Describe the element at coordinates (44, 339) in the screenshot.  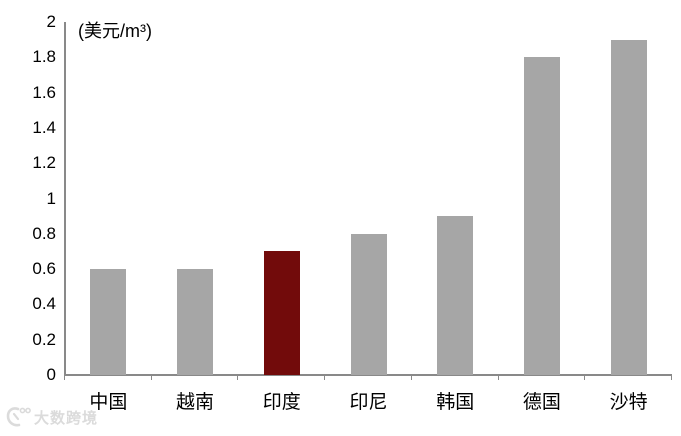
I see `y-axis-tick-label: 0.2` at that location.